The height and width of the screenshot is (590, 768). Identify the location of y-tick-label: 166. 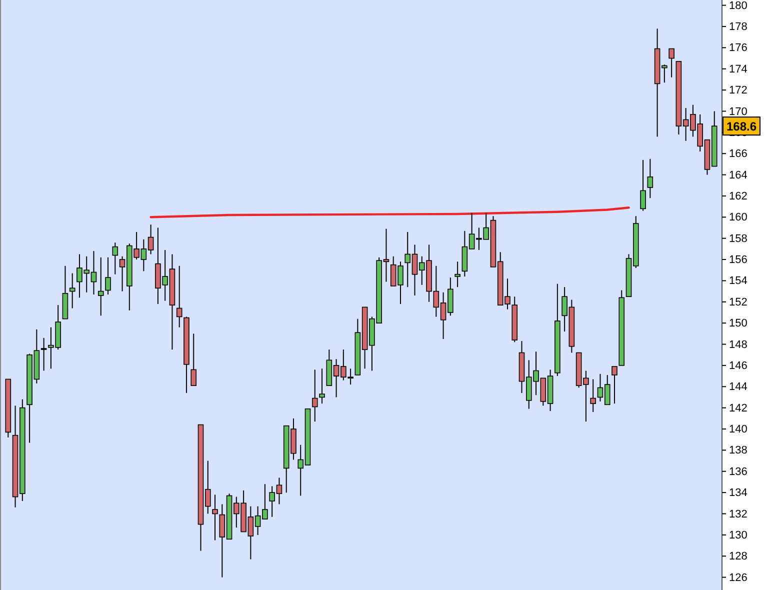
(738, 154).